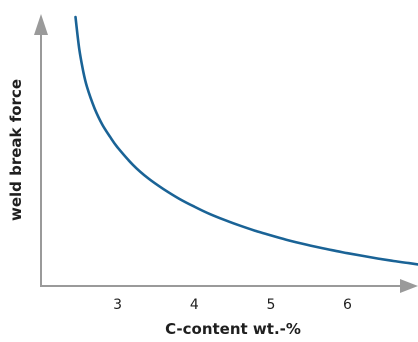 The width and height of the screenshot is (418, 342). What do you see at coordinates (41, 24) in the screenshot?
I see `y-axis-arrow-icon` at bounding box center [41, 24].